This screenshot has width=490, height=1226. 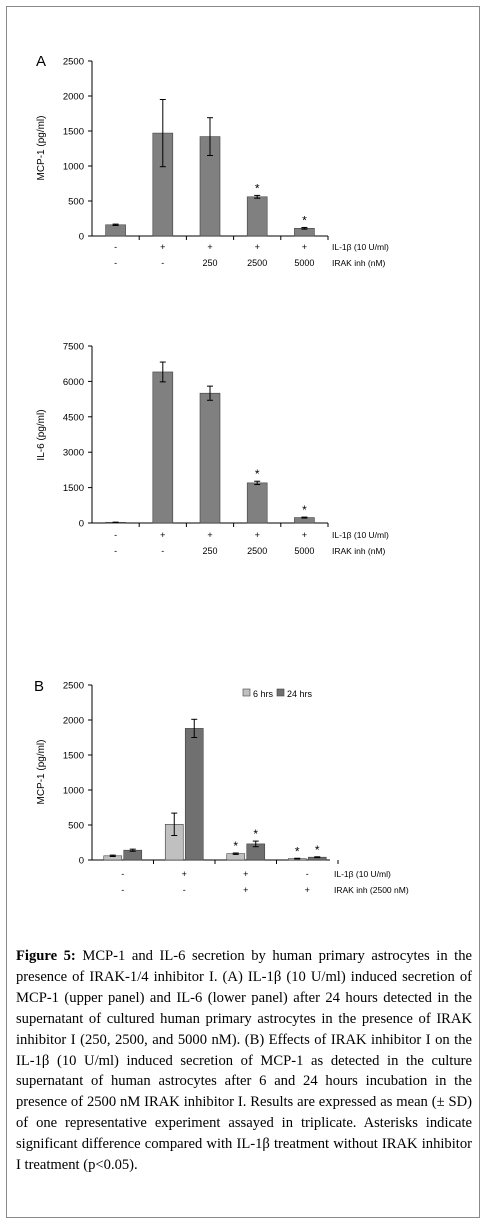 I want to click on caption-label: Figure 5:, so click(x=46, y=956).